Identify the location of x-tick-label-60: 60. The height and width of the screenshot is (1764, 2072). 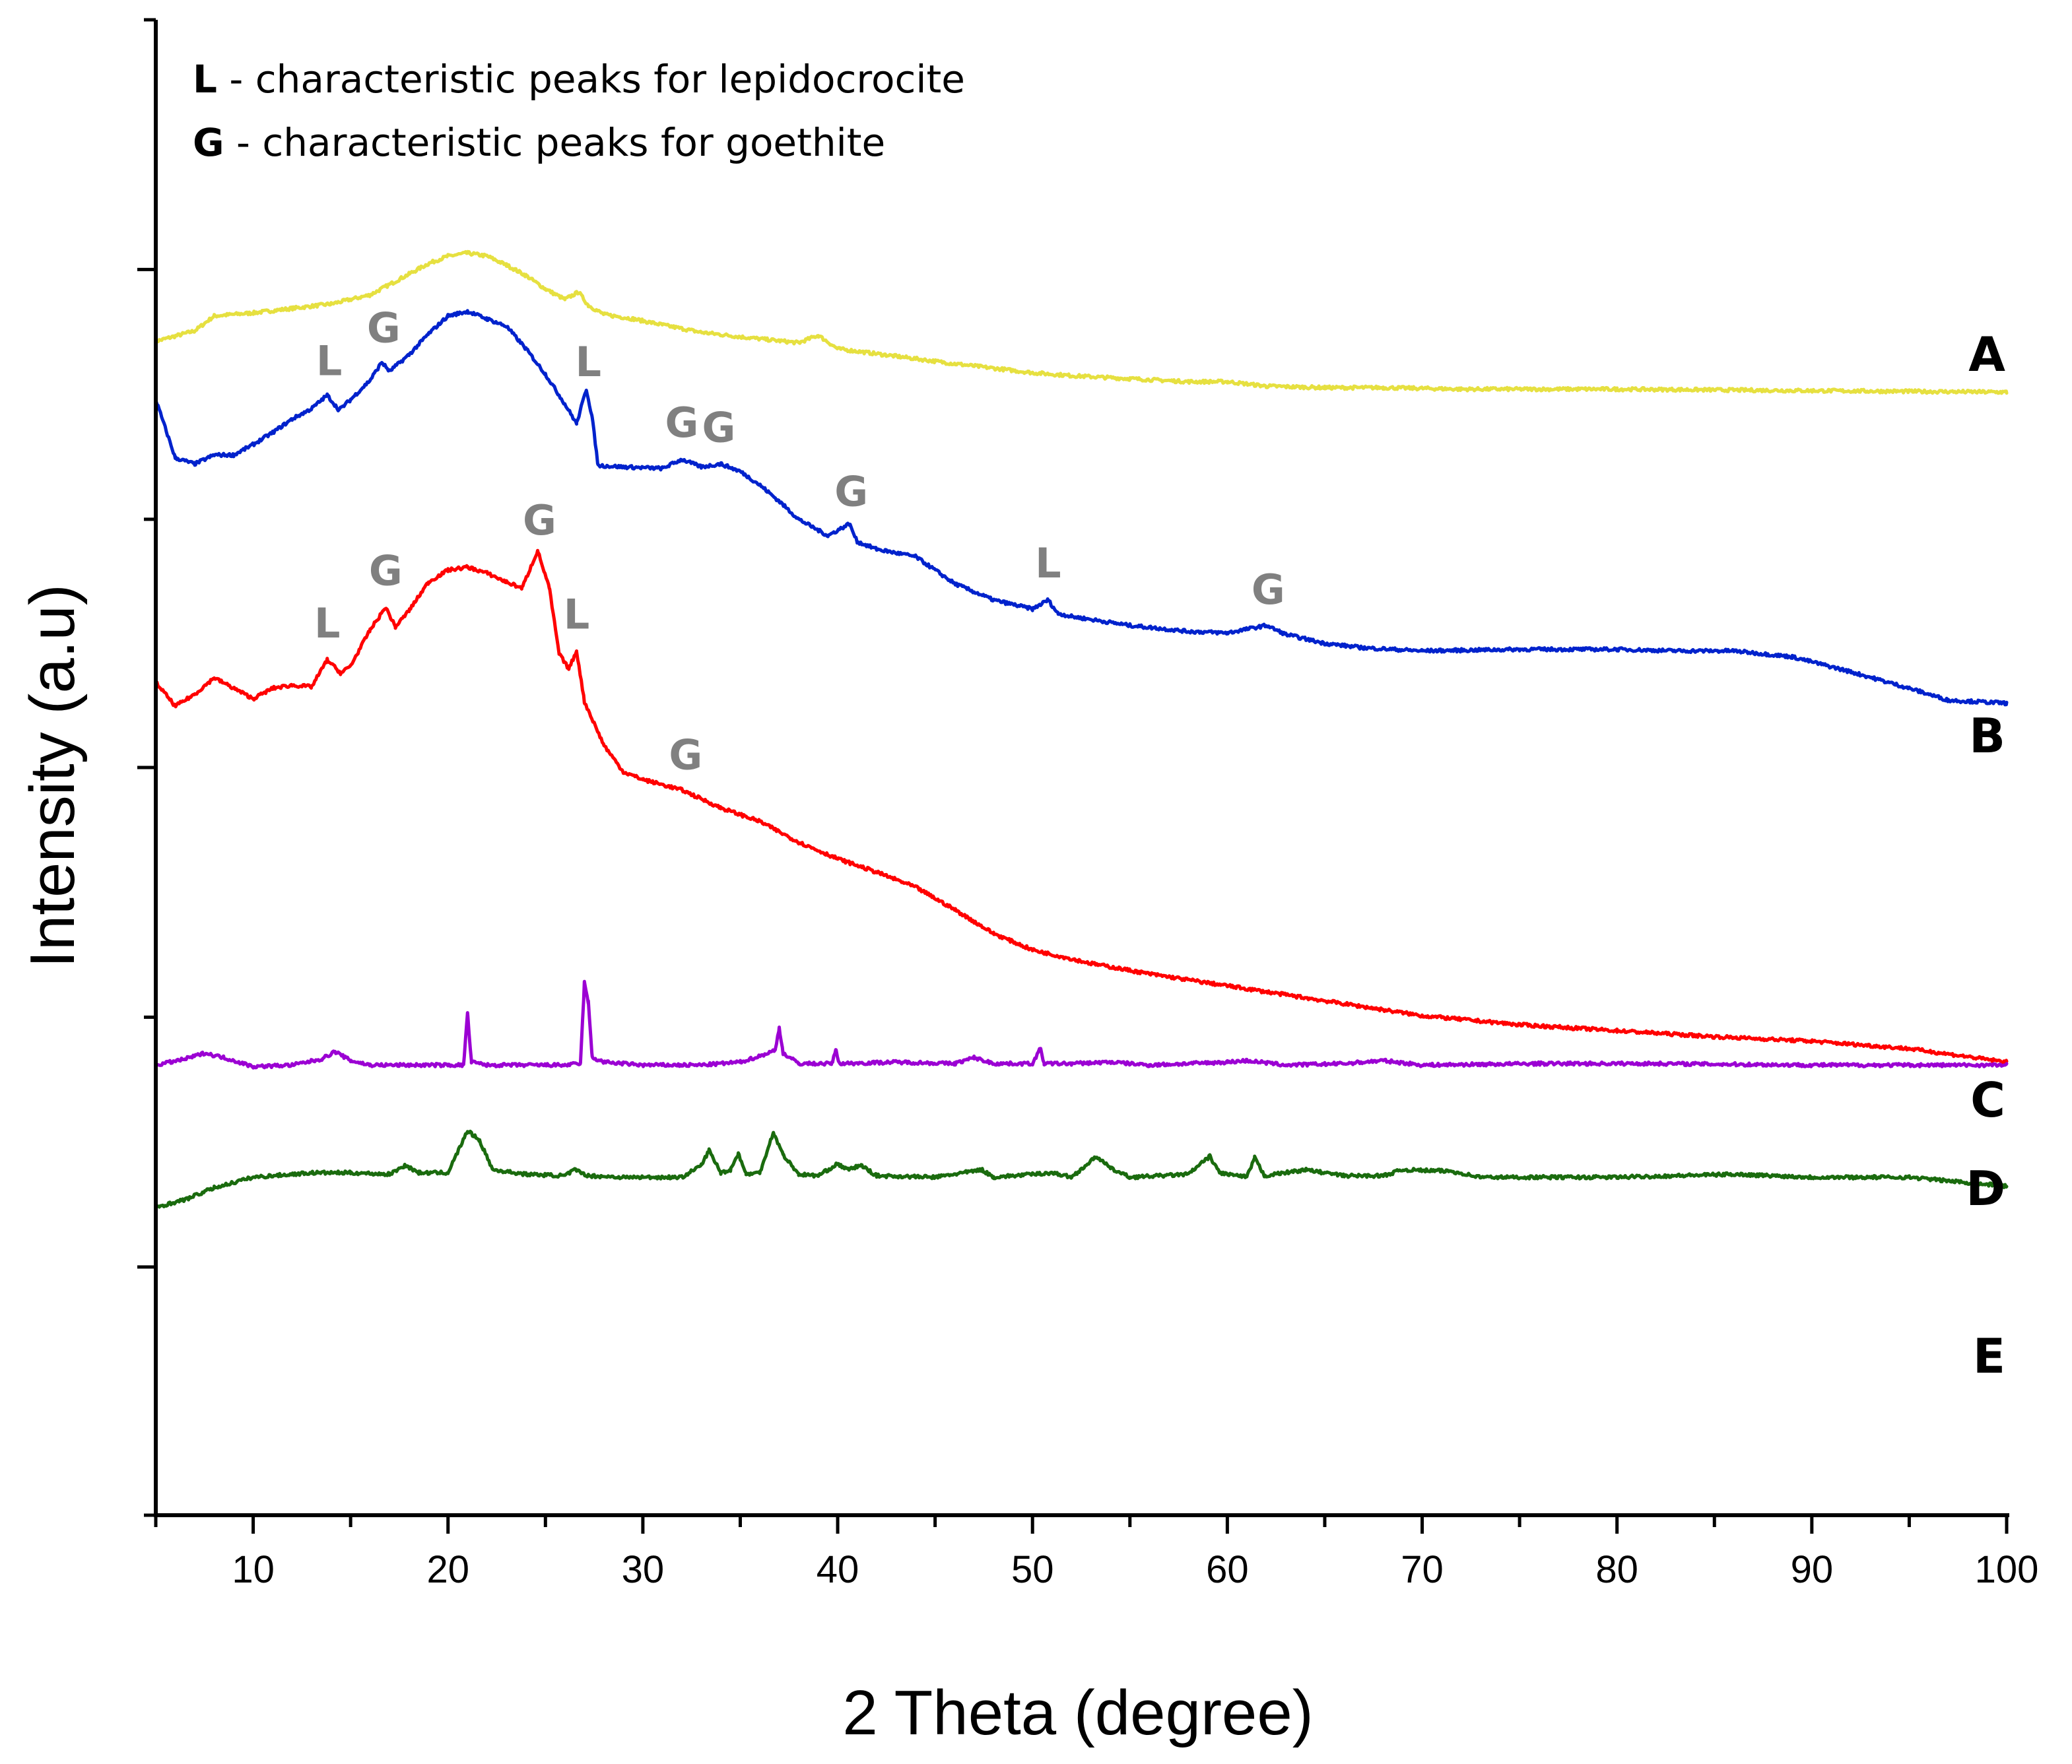
(1227, 1570).